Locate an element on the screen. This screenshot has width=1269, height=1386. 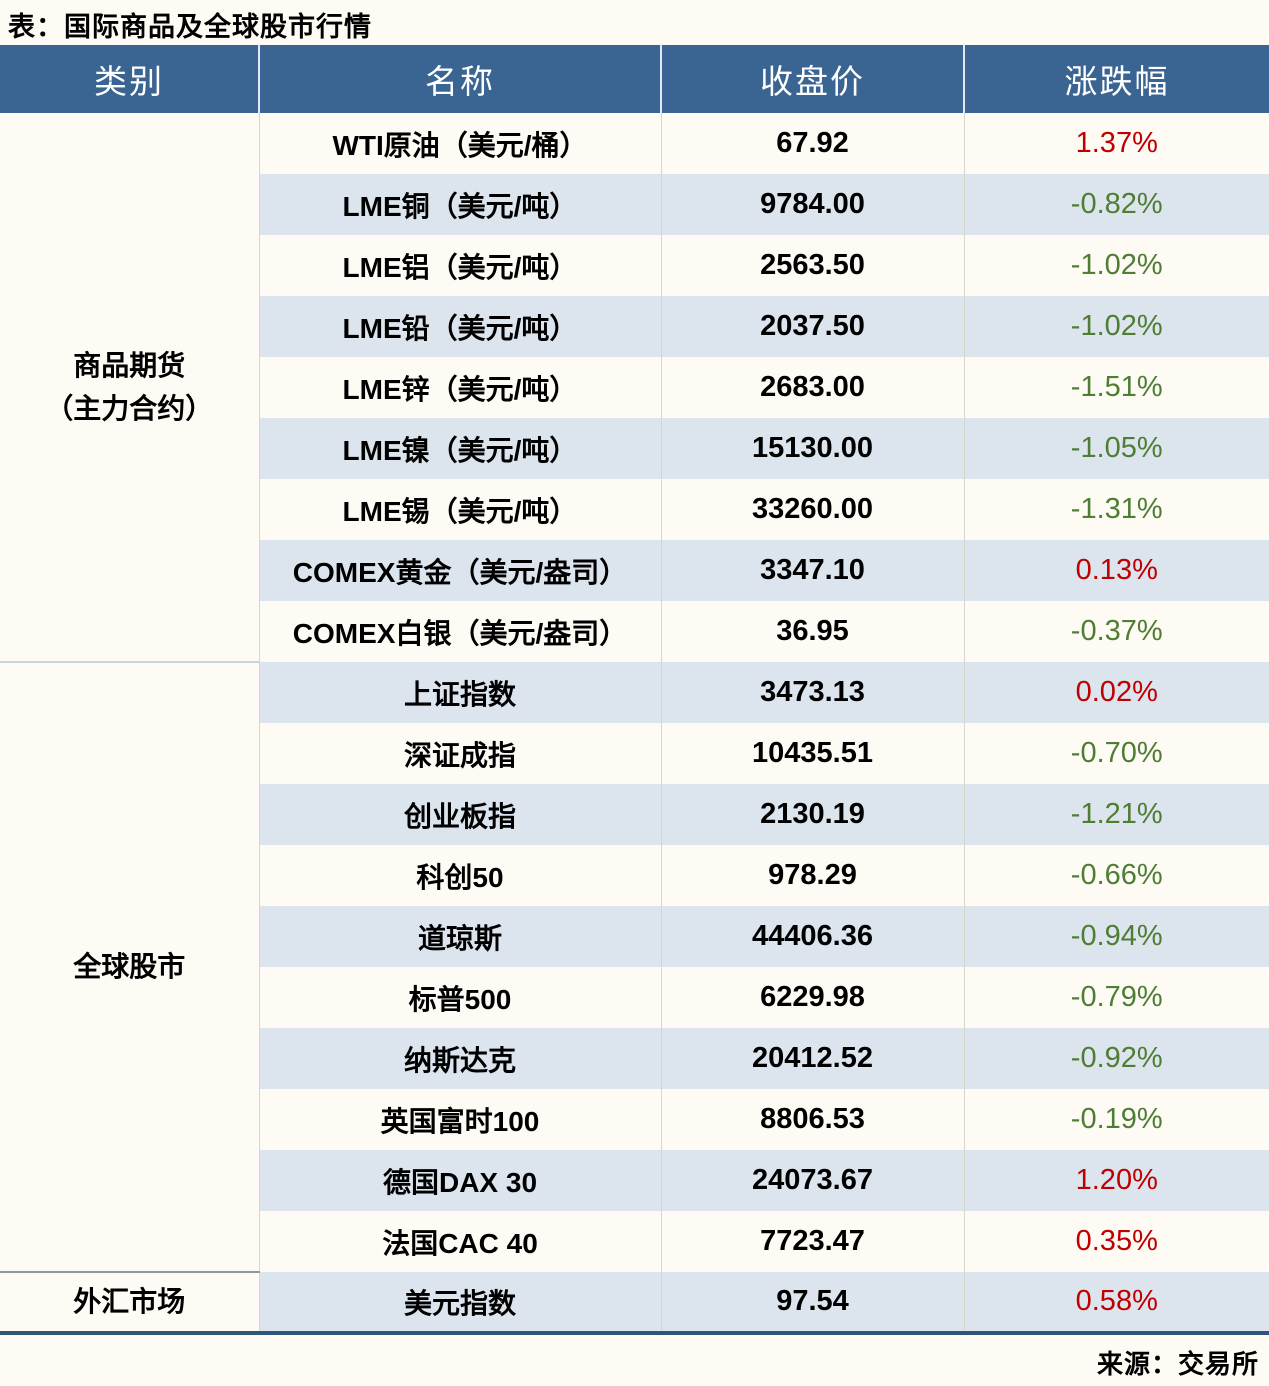
name-cell: COMEX白银（美元/盎司） is located at coordinates (459, 631).